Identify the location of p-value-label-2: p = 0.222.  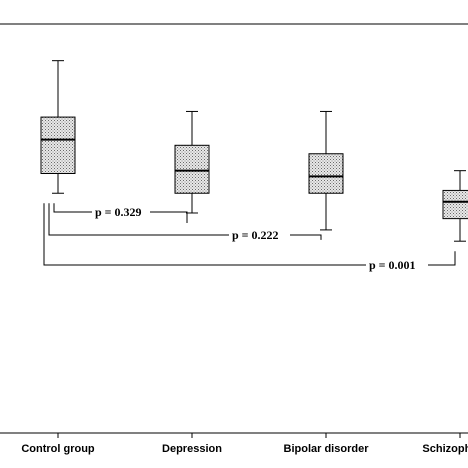
(255, 235).